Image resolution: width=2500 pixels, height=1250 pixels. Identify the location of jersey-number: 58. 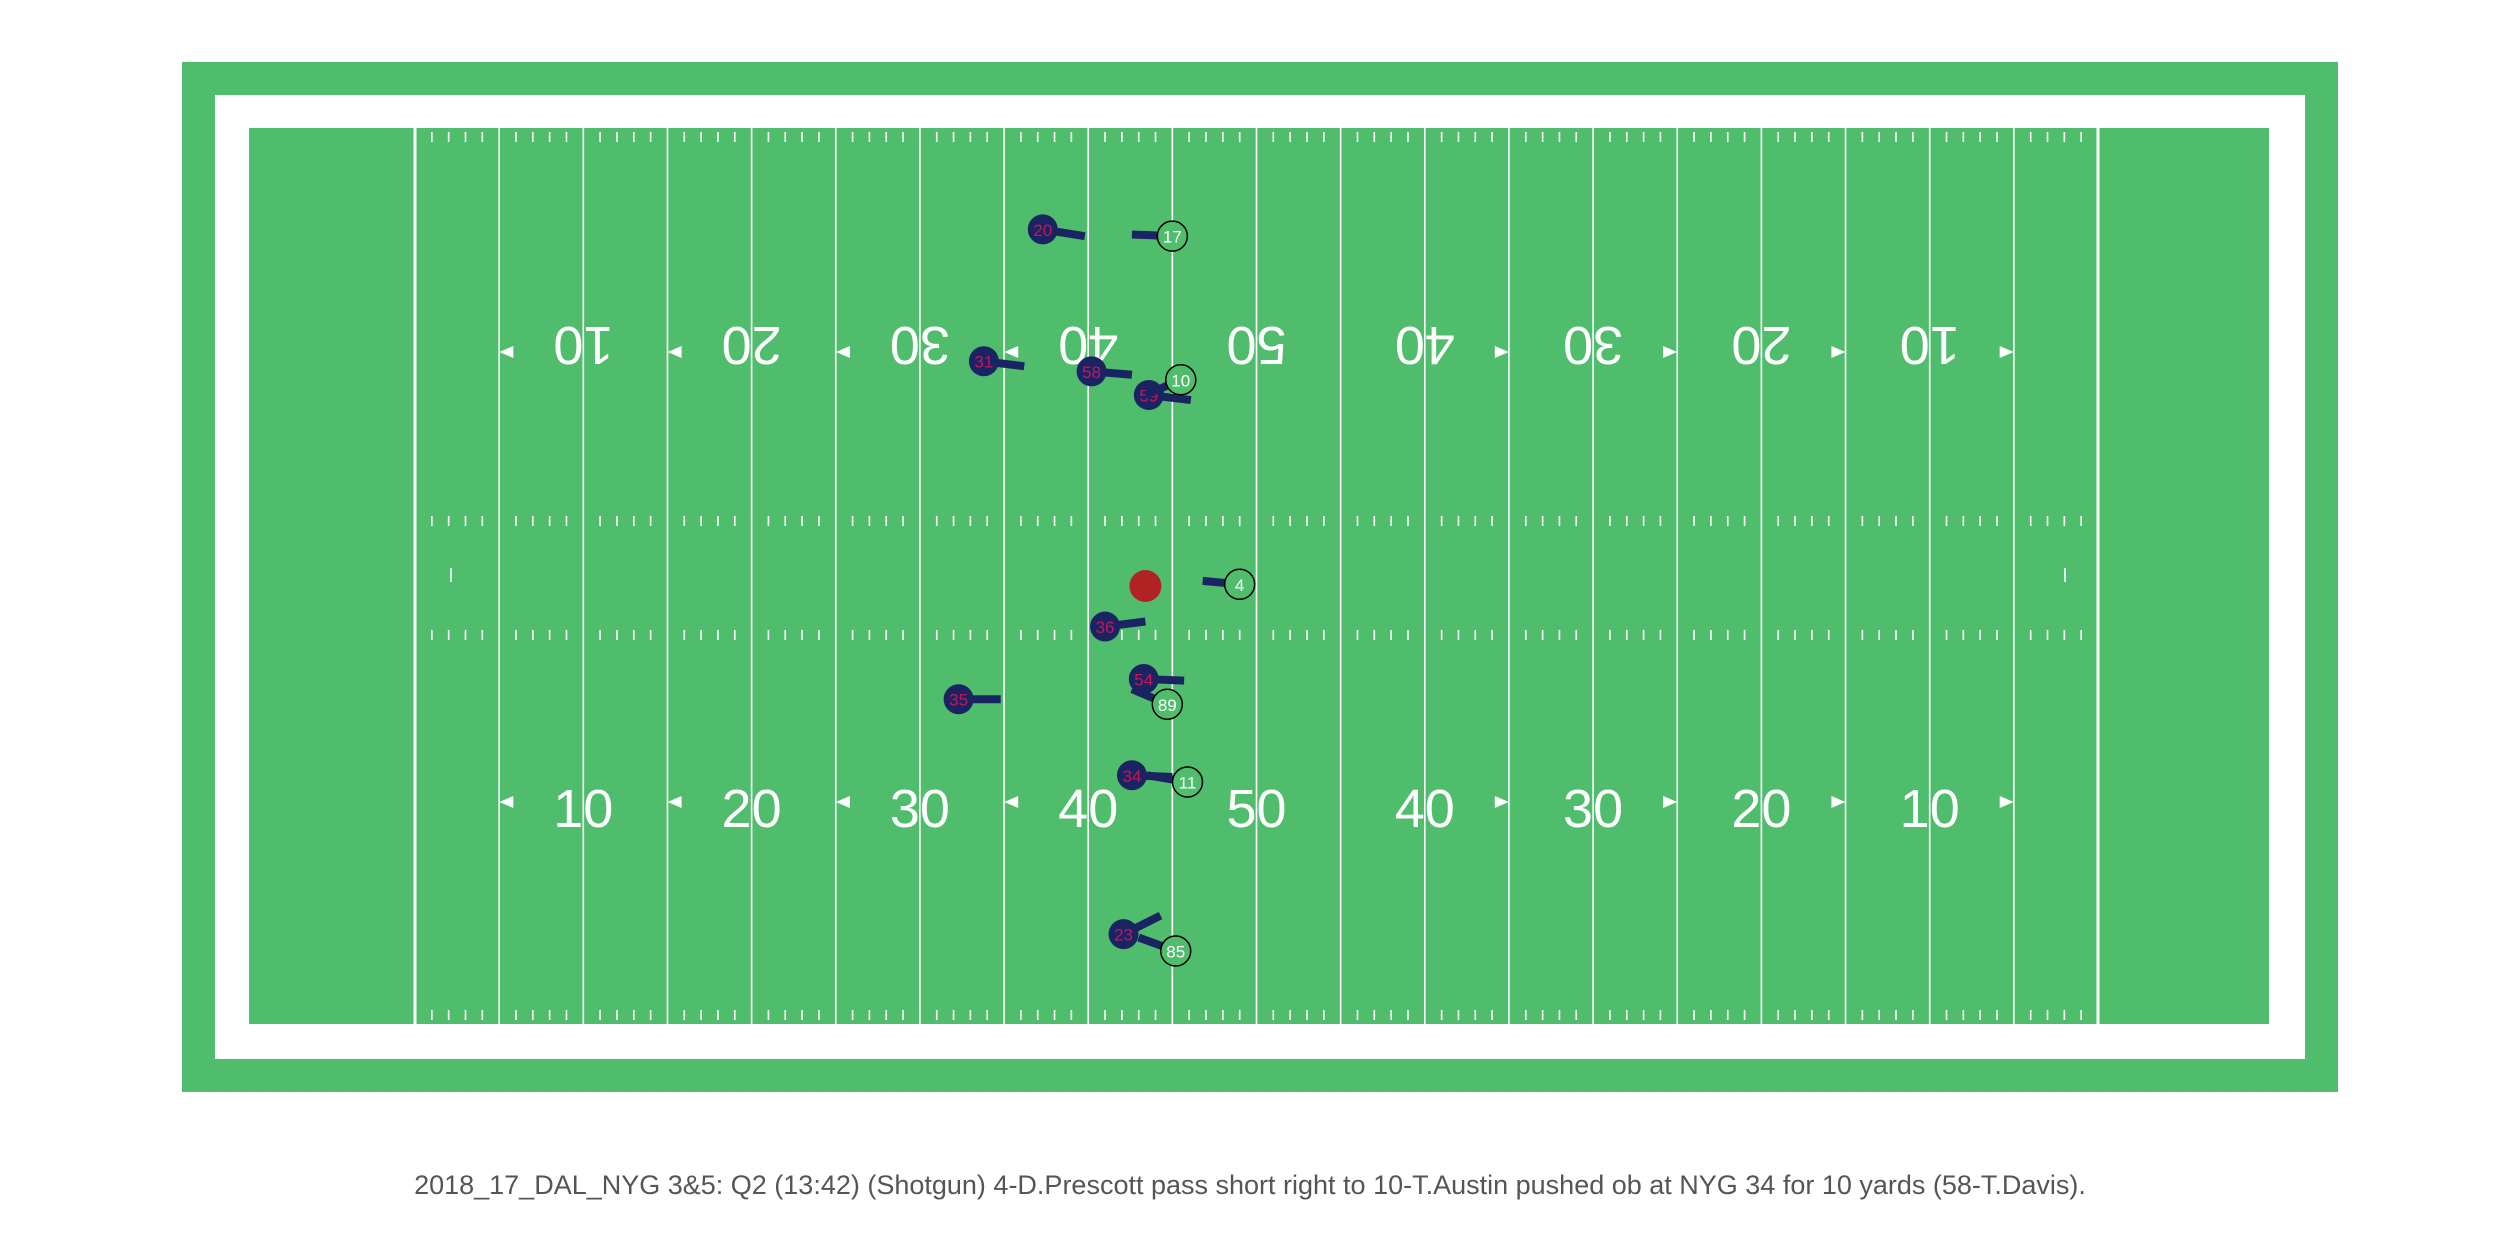
(1091, 372).